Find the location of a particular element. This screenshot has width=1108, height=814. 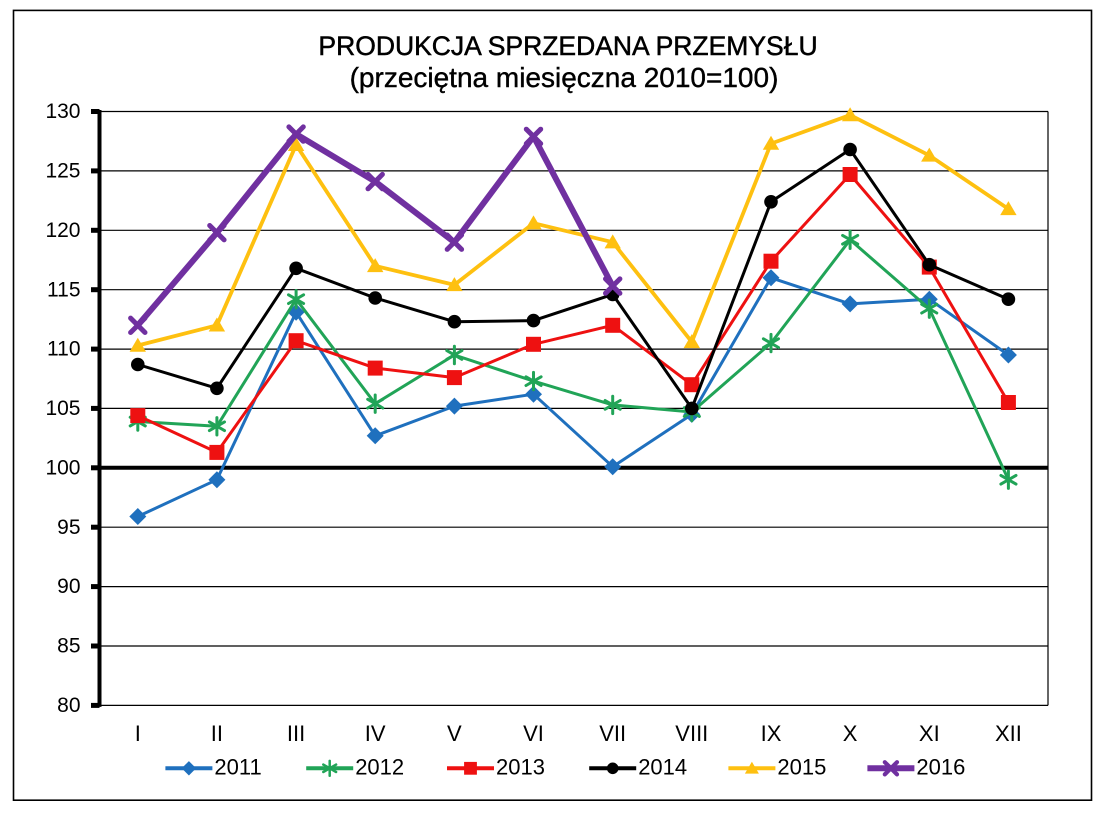

svg-text: III is located at coordinates (296, 733).